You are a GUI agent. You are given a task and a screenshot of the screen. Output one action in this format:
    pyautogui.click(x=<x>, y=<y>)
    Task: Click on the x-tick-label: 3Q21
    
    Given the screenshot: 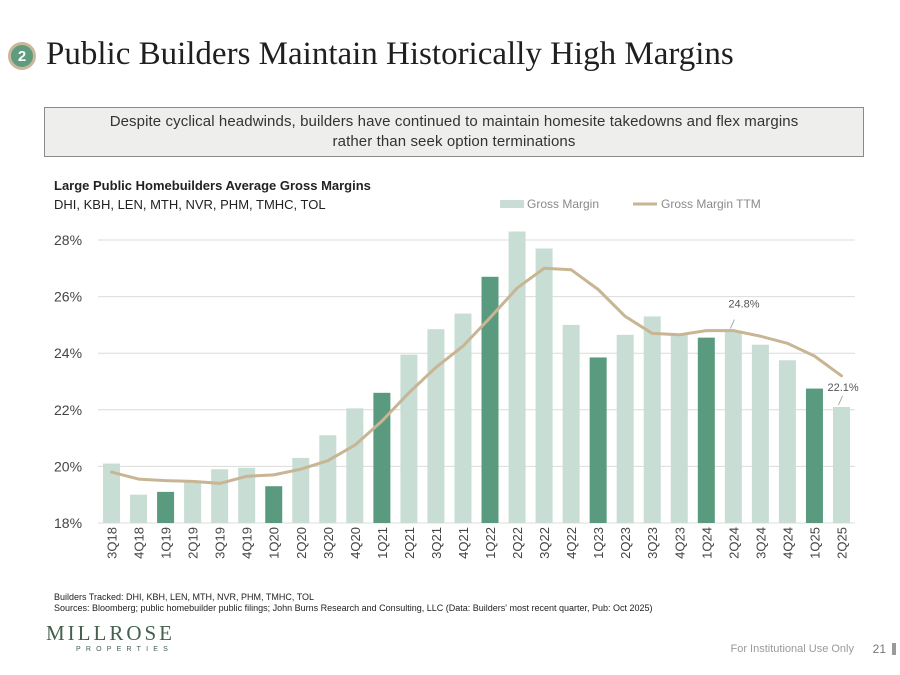 What is the action you would take?
    pyautogui.click(x=436, y=543)
    